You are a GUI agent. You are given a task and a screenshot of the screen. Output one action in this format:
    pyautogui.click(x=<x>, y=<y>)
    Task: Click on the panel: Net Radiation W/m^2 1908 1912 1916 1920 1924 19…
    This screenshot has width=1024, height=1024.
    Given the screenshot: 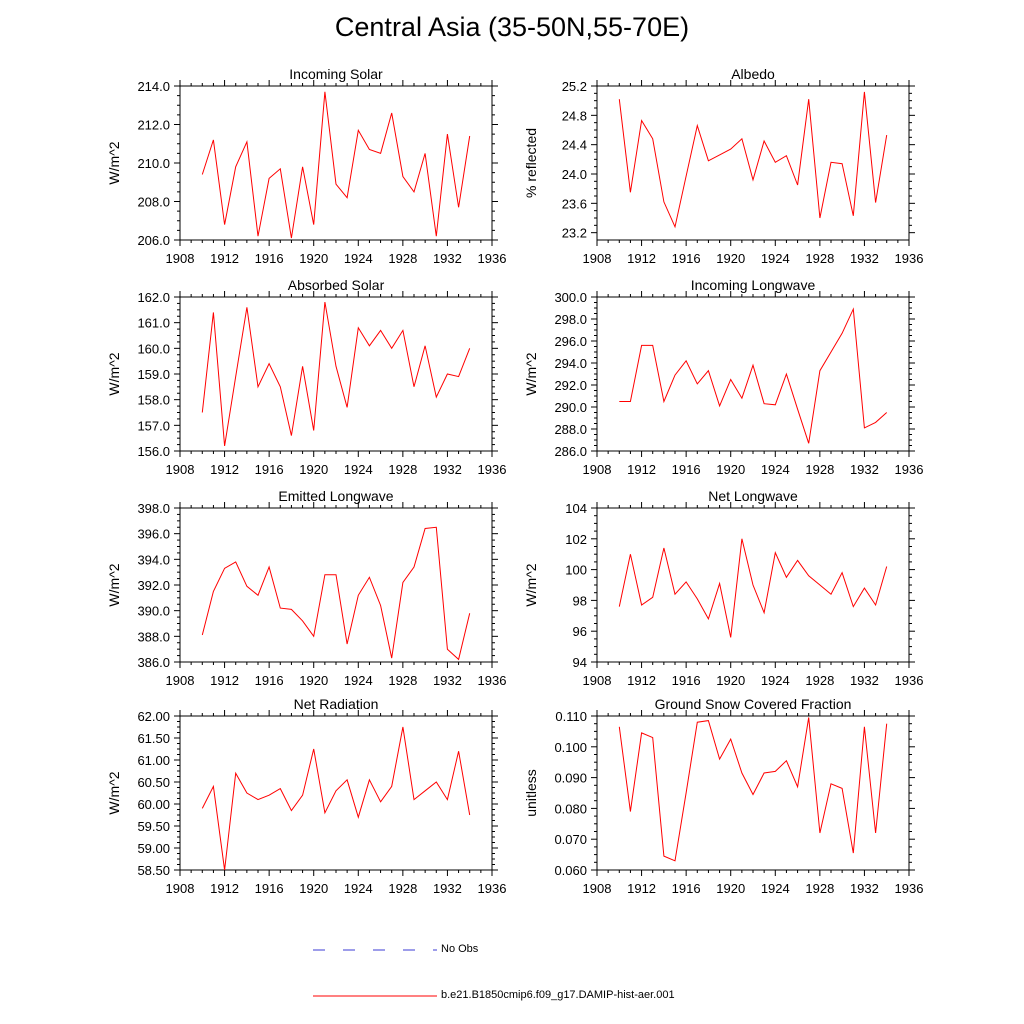 What is the action you would take?
    pyautogui.click(x=306, y=796)
    